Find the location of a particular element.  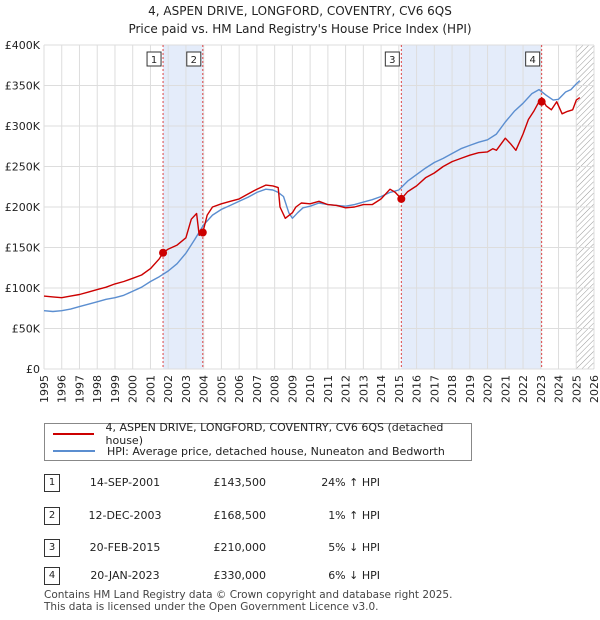

x-tick-label: 2011 is located at coordinates (328, 389).